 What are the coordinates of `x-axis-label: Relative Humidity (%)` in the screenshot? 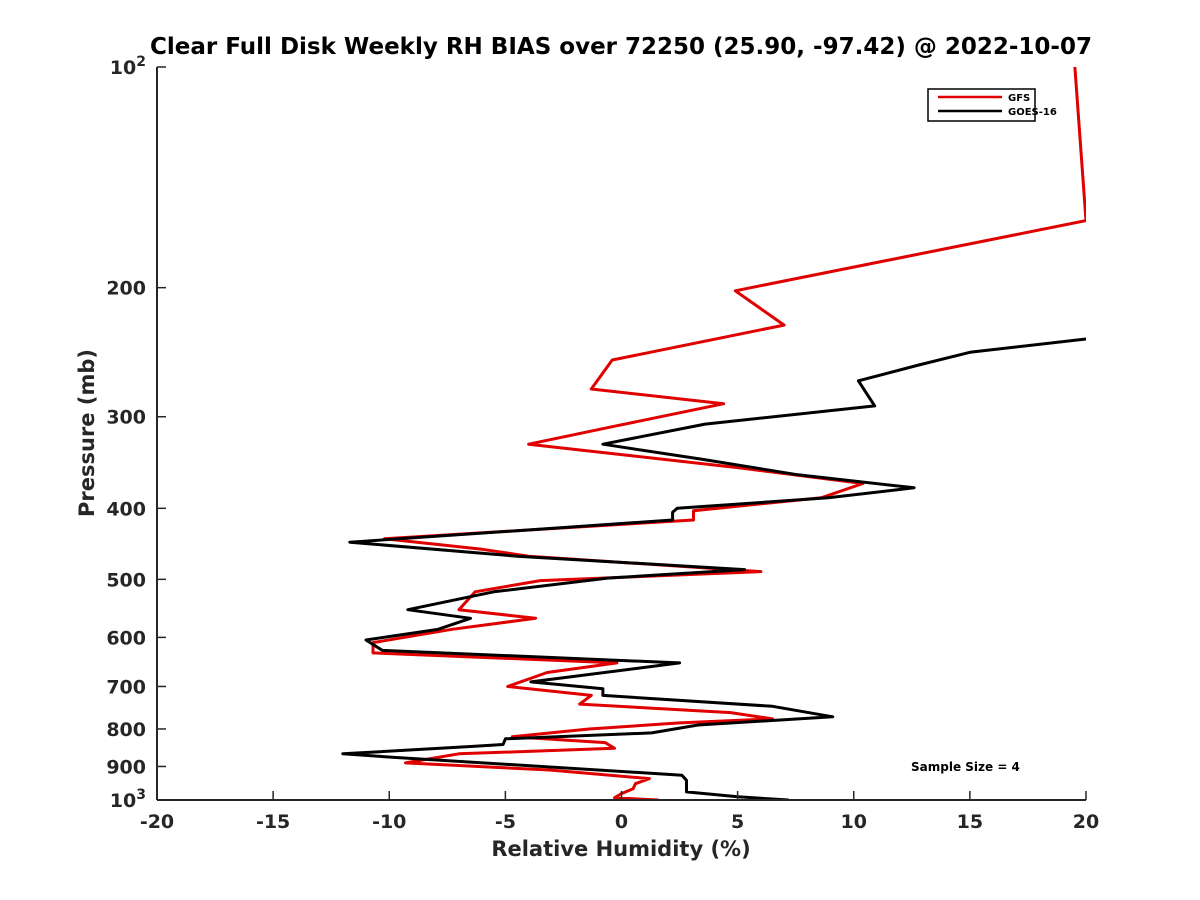 It's located at (620, 849).